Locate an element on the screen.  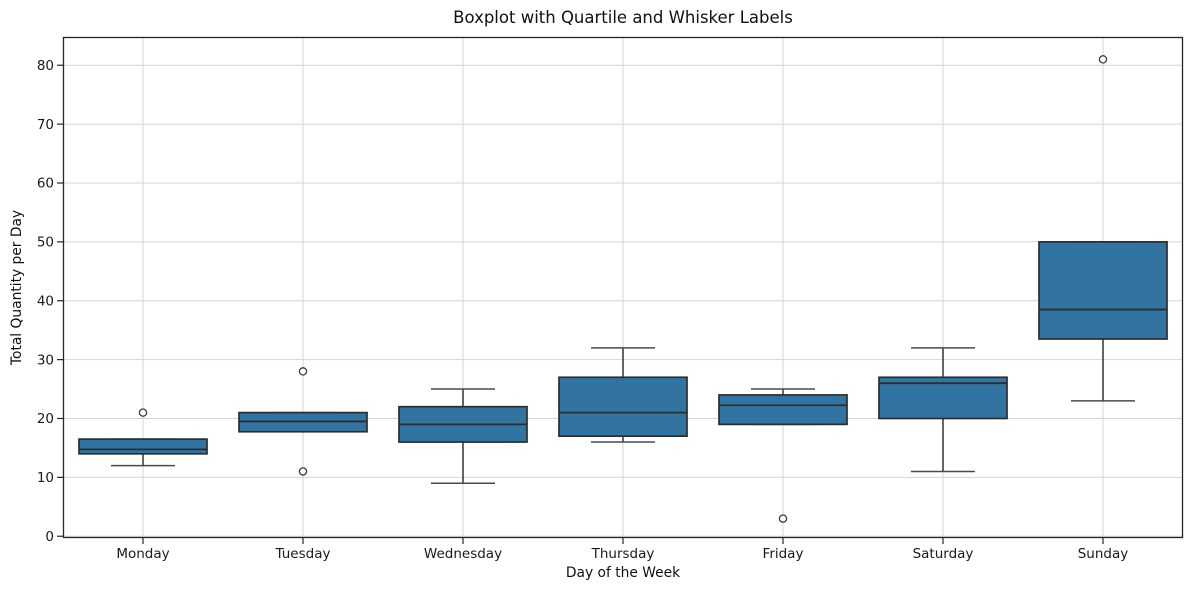
y-axis-label: Total Quantity per Day is located at coordinates (17, 288).